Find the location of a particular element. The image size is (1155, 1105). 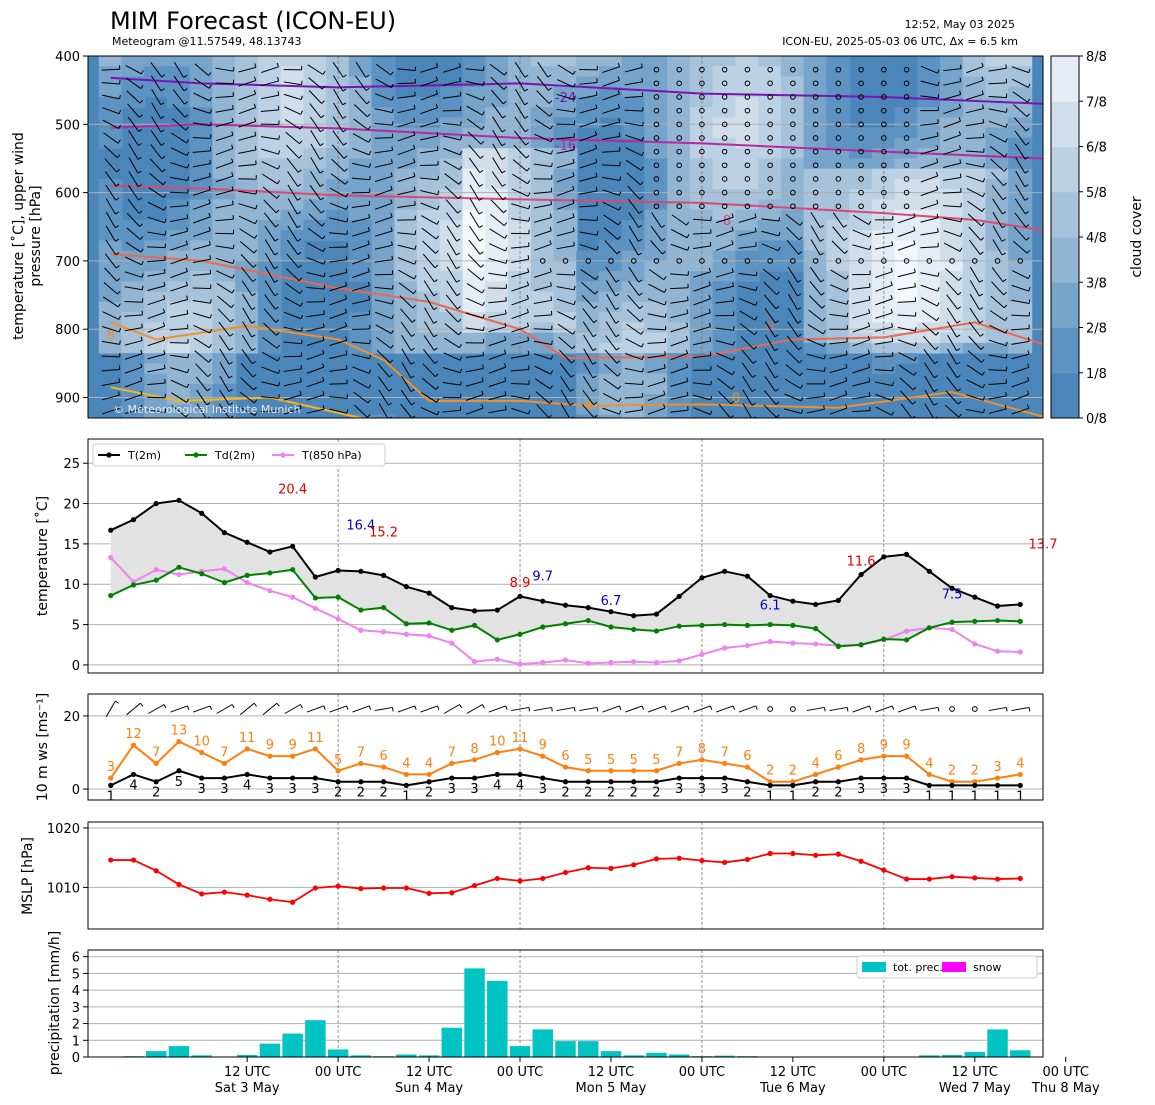

speed-label: 1 is located at coordinates (406, 796).